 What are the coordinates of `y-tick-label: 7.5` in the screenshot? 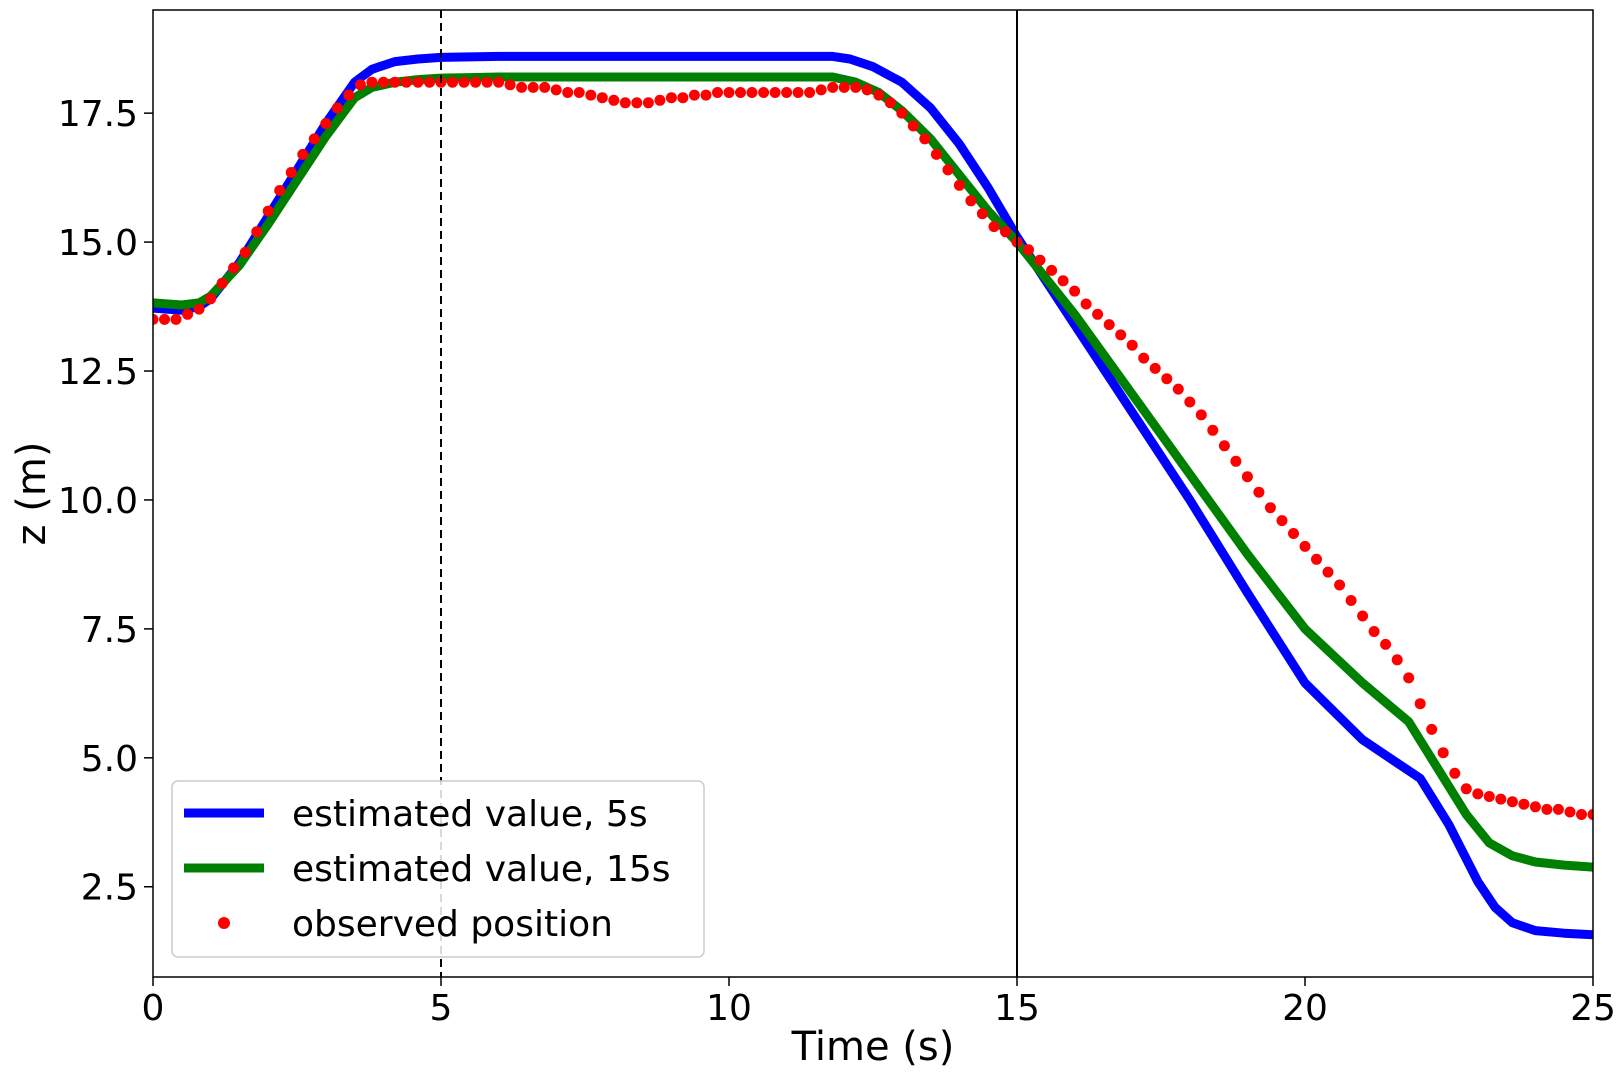 It's located at (109, 630).